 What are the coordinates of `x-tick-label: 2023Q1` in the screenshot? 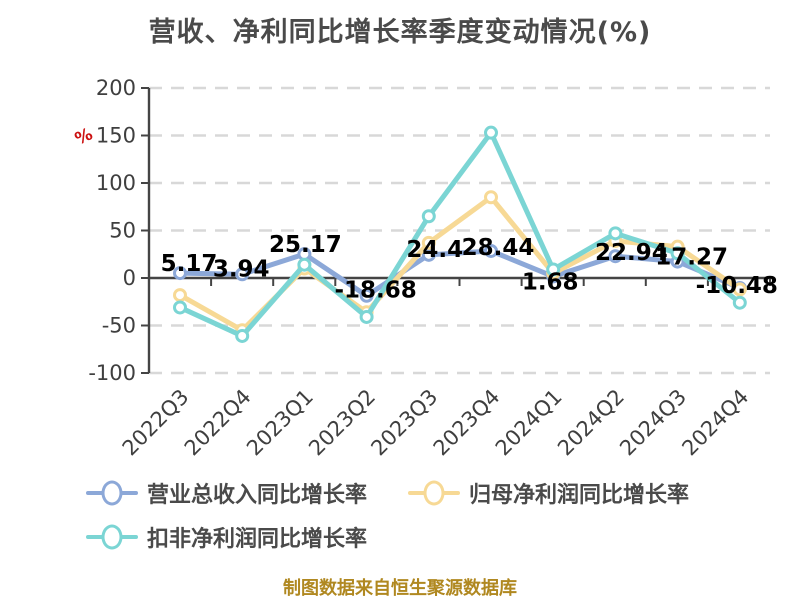 It's located at (280, 423).